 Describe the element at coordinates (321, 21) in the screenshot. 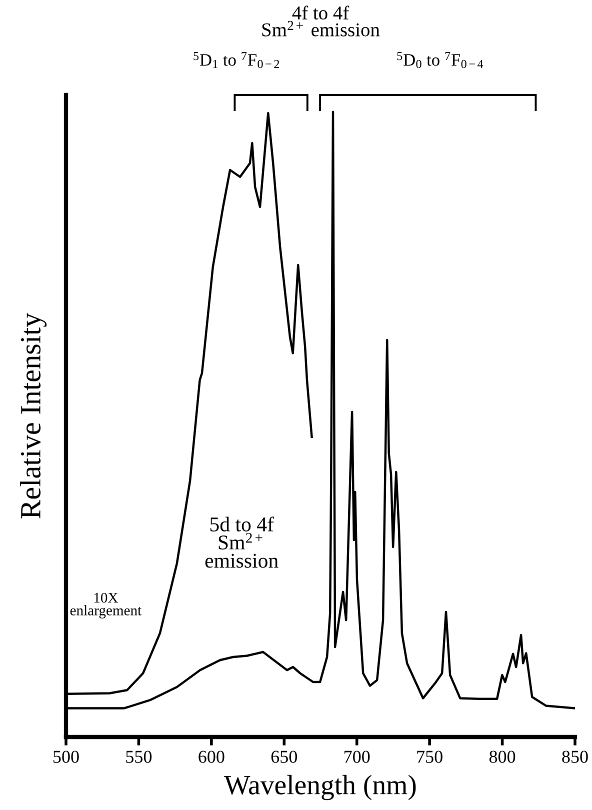

I see `text: 4f to 4f Sm$^{2+}$ emission` at that location.